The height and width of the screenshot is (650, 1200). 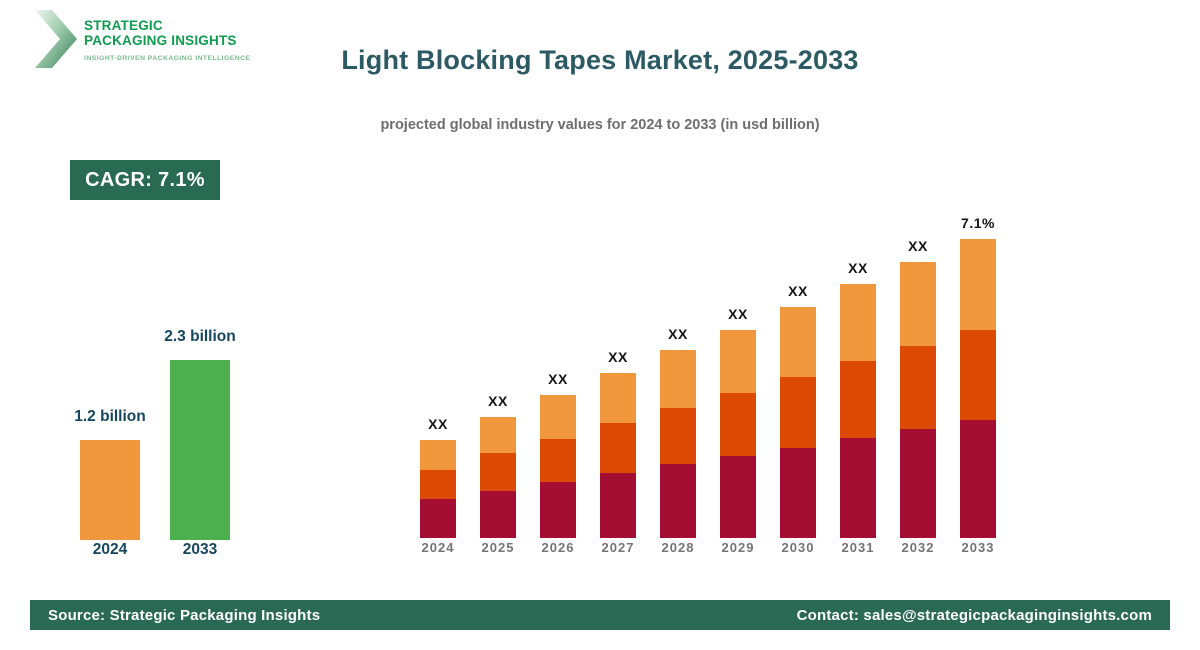 I want to click on bar-year-label: 2030, so click(x=798, y=547).